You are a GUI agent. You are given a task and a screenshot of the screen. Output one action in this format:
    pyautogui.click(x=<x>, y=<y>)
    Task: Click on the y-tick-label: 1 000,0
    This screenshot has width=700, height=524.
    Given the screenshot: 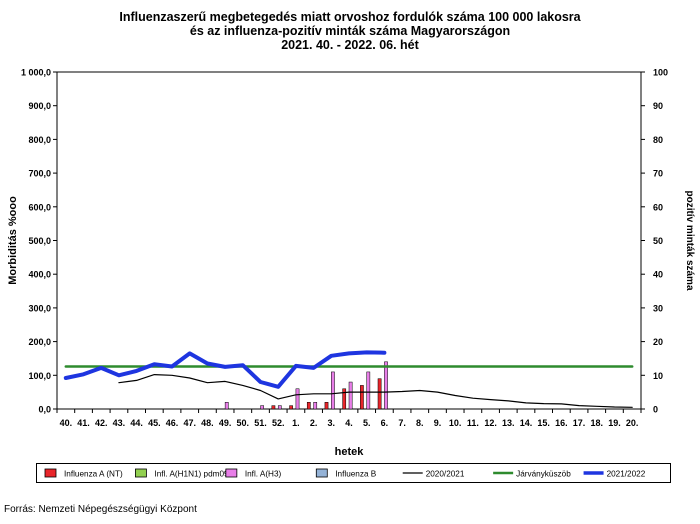 What is the action you would take?
    pyautogui.click(x=36, y=73)
    